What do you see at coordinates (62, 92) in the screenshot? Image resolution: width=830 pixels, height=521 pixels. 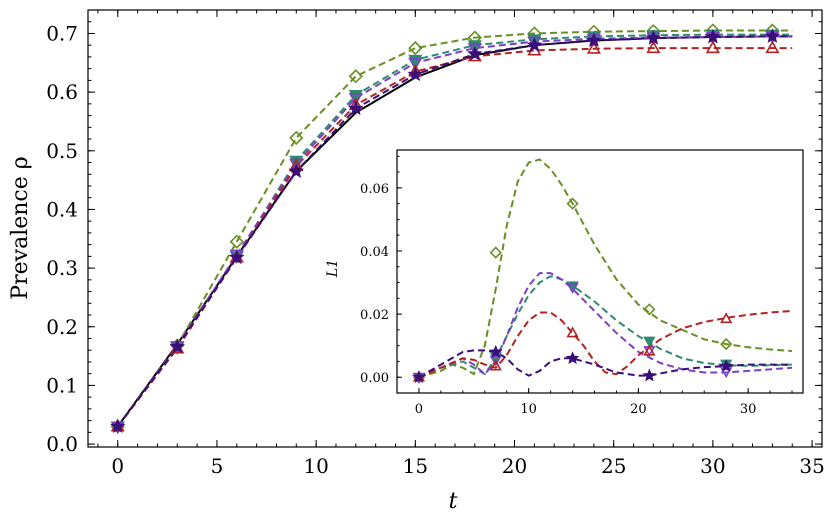 I see `main-y-tick-label: 0.6` at bounding box center [62, 92].